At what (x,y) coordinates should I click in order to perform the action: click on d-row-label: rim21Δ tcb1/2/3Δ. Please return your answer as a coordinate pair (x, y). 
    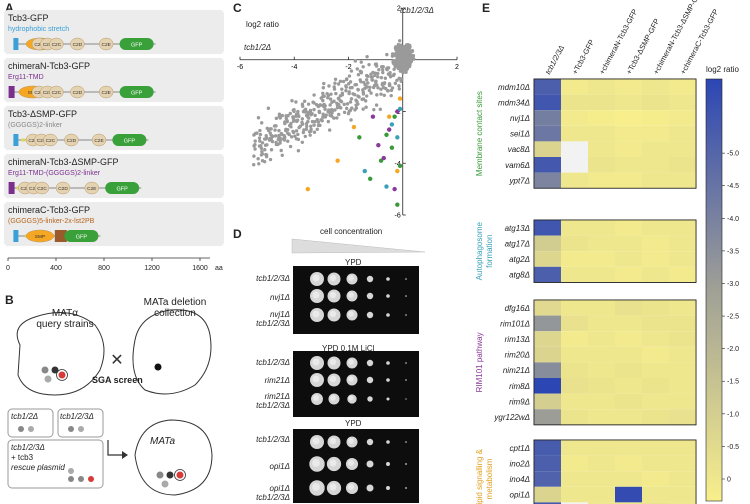
    Looking at the image, I should click on (273, 401).